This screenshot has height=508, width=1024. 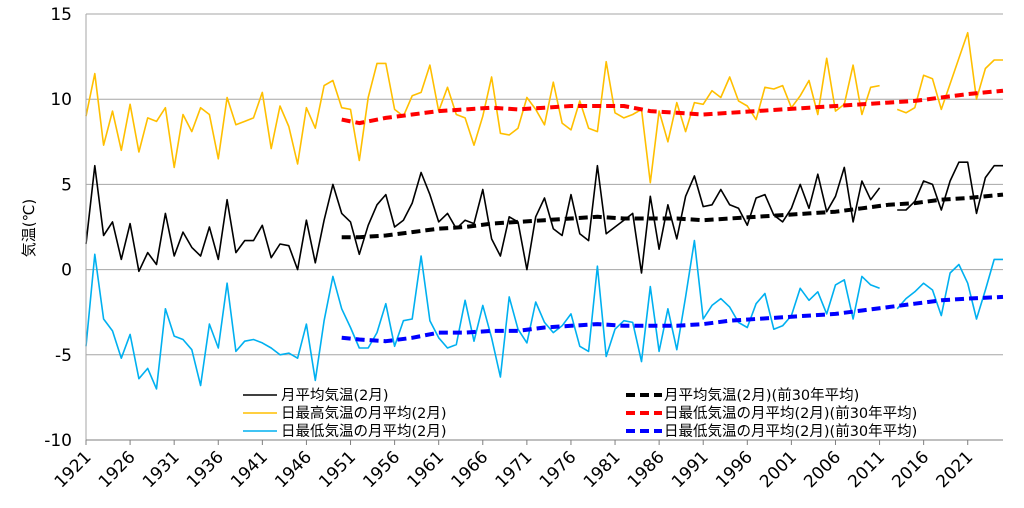 What do you see at coordinates (66, 271) in the screenshot?
I see `y-tick-label: 0` at bounding box center [66, 271].